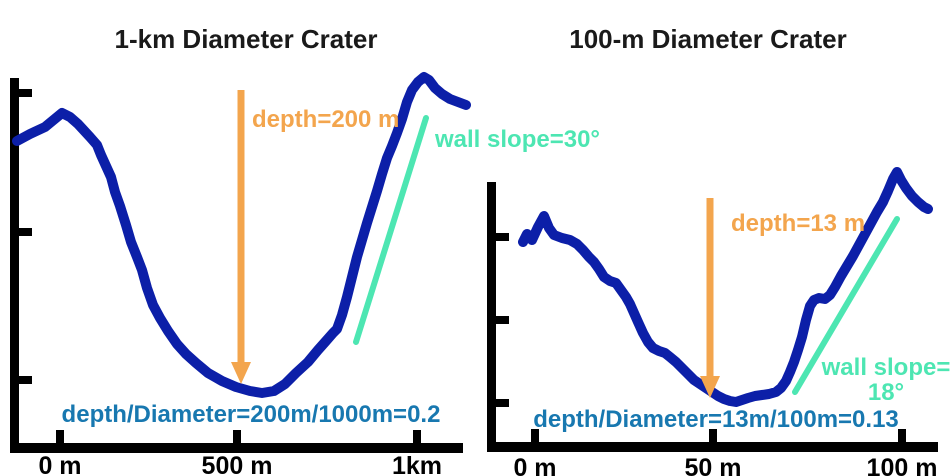  What do you see at coordinates (710, 387) in the screenshot?
I see `right-crater-depth-arrow-head` at bounding box center [710, 387].